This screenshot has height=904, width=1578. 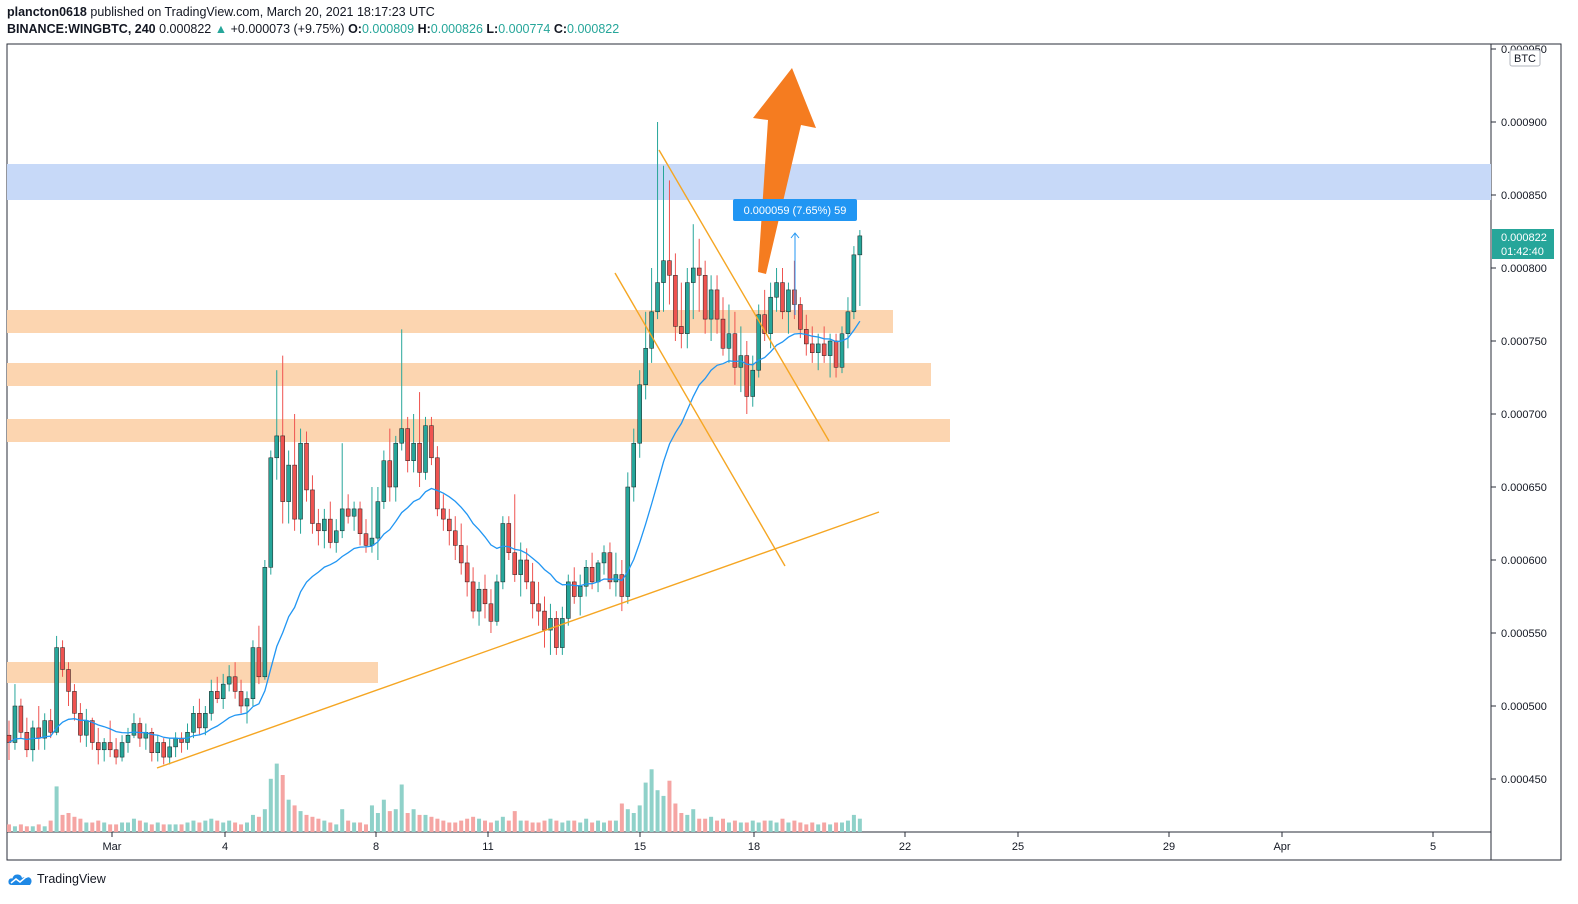 What do you see at coordinates (71, 879) in the screenshot?
I see `brand-name: TradingView` at bounding box center [71, 879].